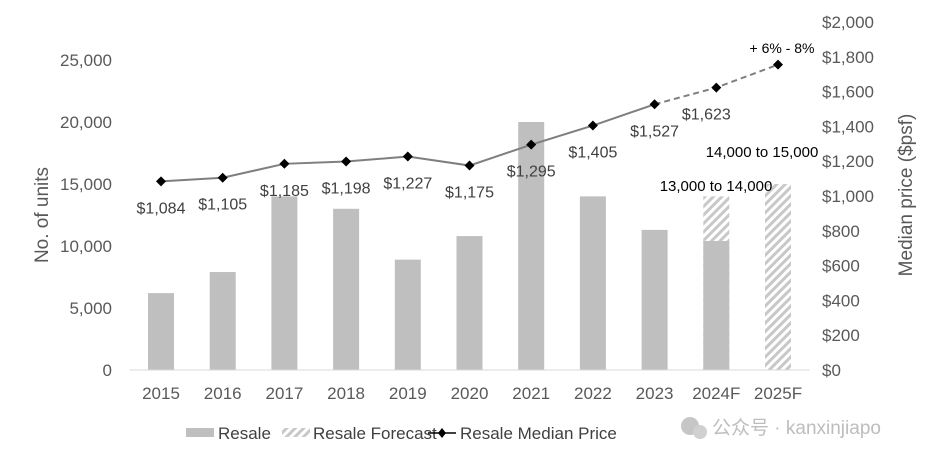 The height and width of the screenshot is (467, 940). What do you see at coordinates (200, 432) in the screenshot?
I see `legend-swatch-resale` at bounding box center [200, 432].